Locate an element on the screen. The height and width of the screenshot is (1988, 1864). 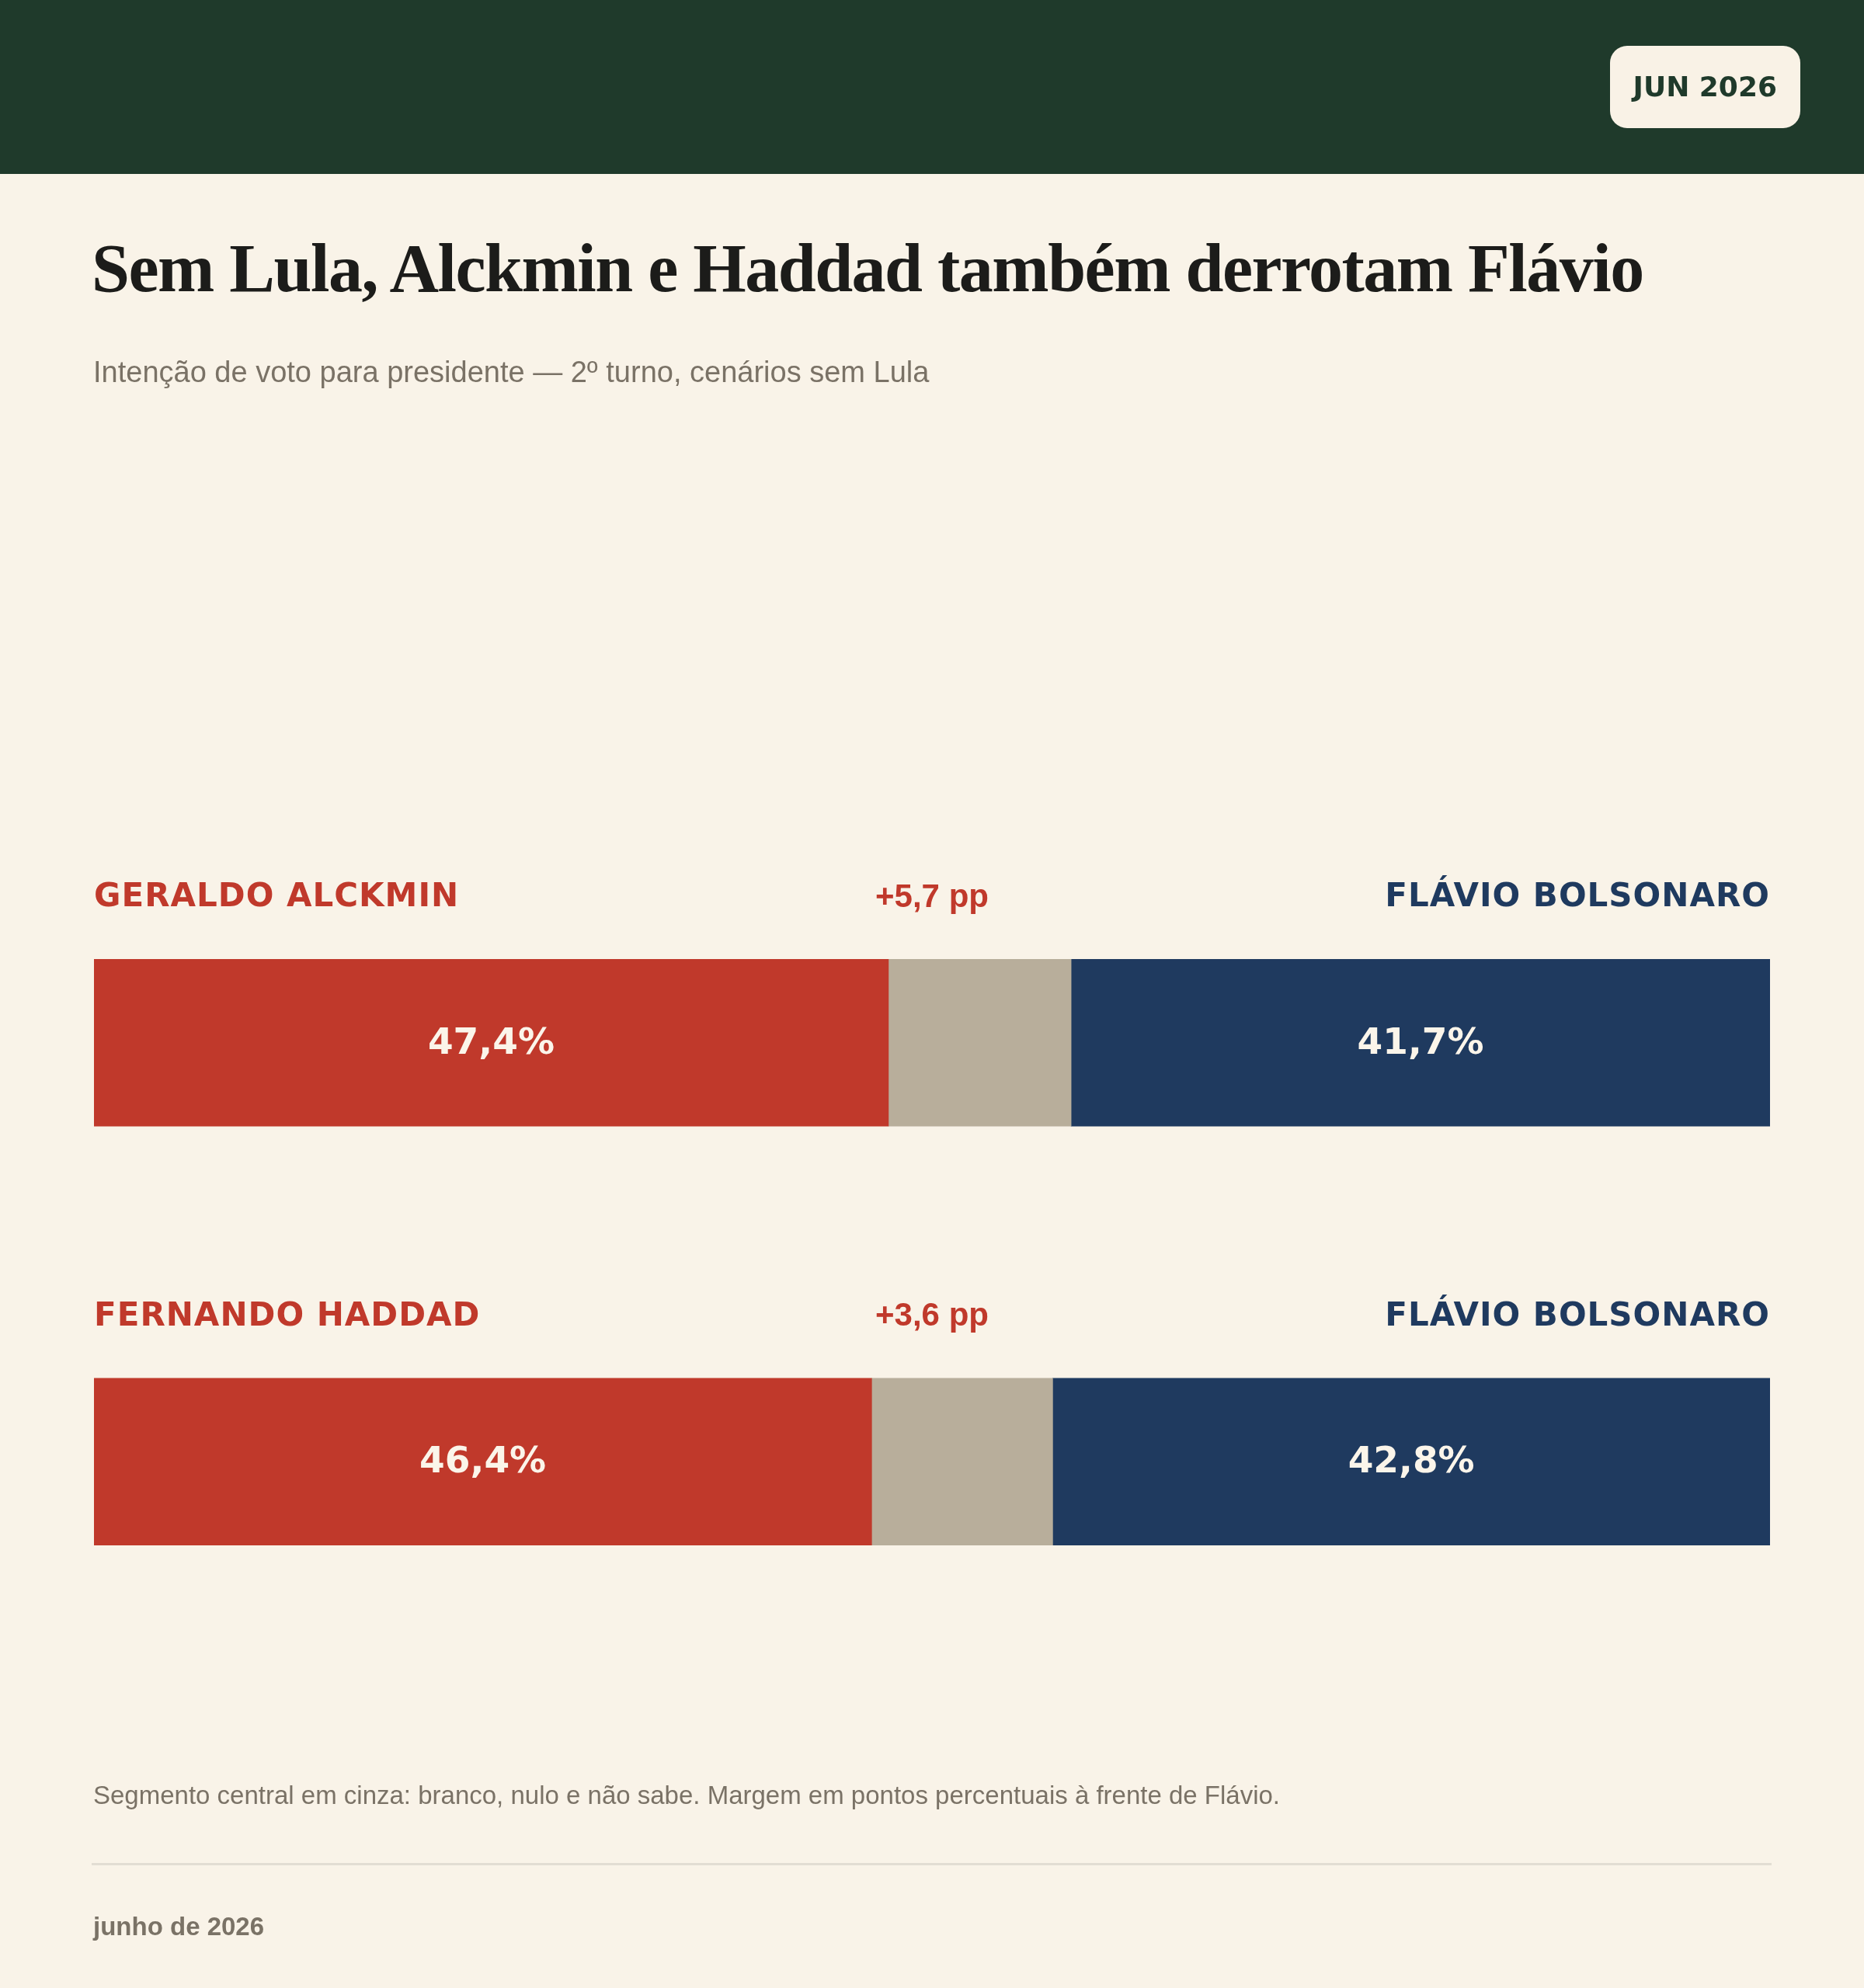
annotation: +5,7 pp is located at coordinates (932, 895).